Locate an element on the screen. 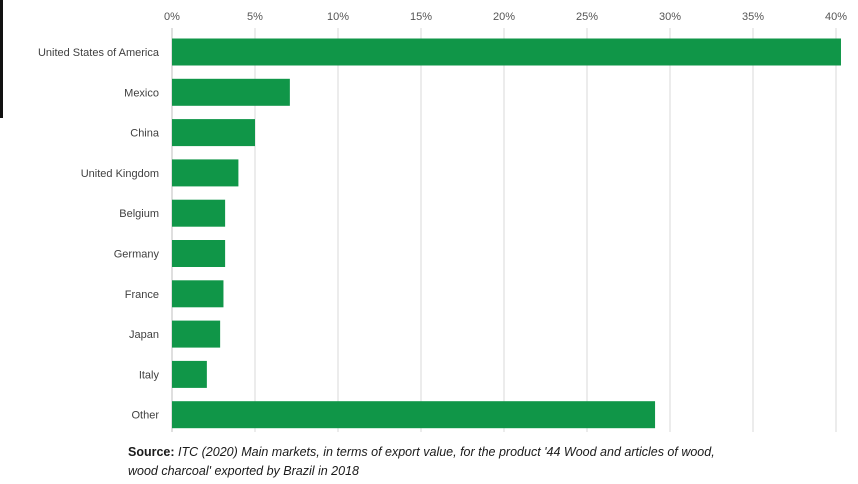 The width and height of the screenshot is (858, 484). x-tick-label: 0% is located at coordinates (172, 17).